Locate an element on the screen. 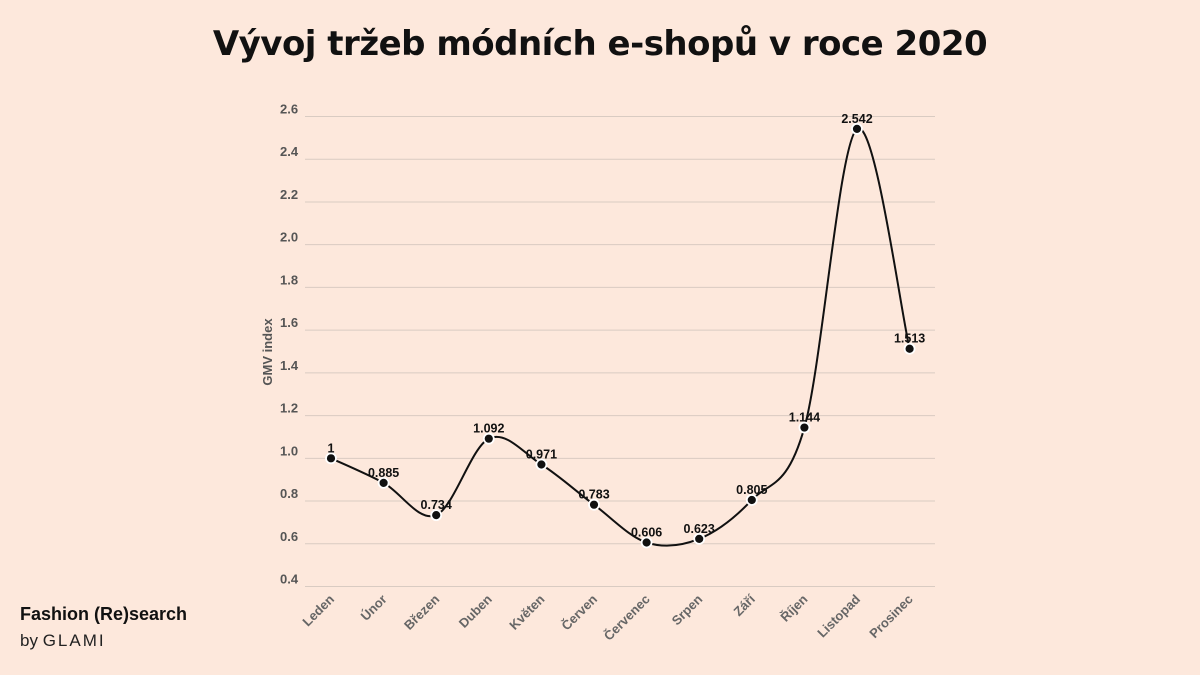 The width and height of the screenshot is (1200, 675). data-label: 0.783 is located at coordinates (593, 495).